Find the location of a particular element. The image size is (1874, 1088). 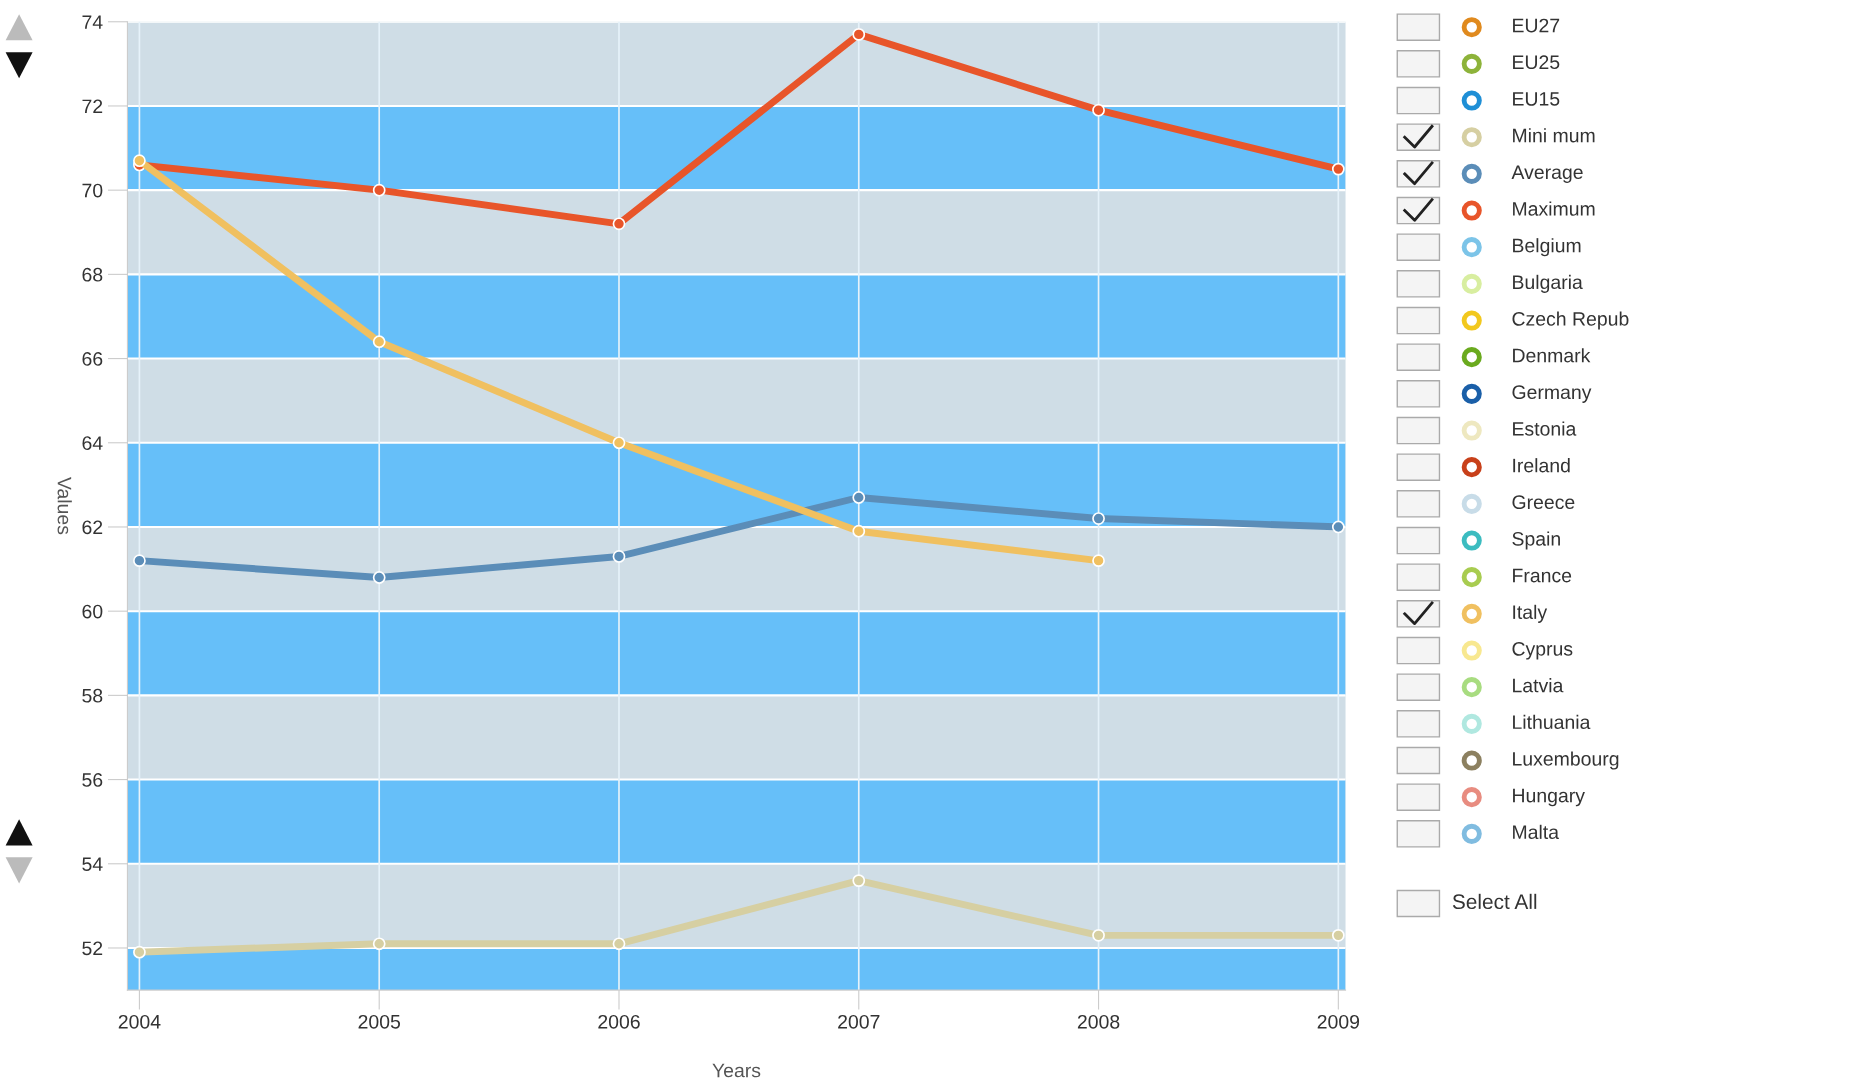

y-tick-label: 52 is located at coordinates (92, 948).